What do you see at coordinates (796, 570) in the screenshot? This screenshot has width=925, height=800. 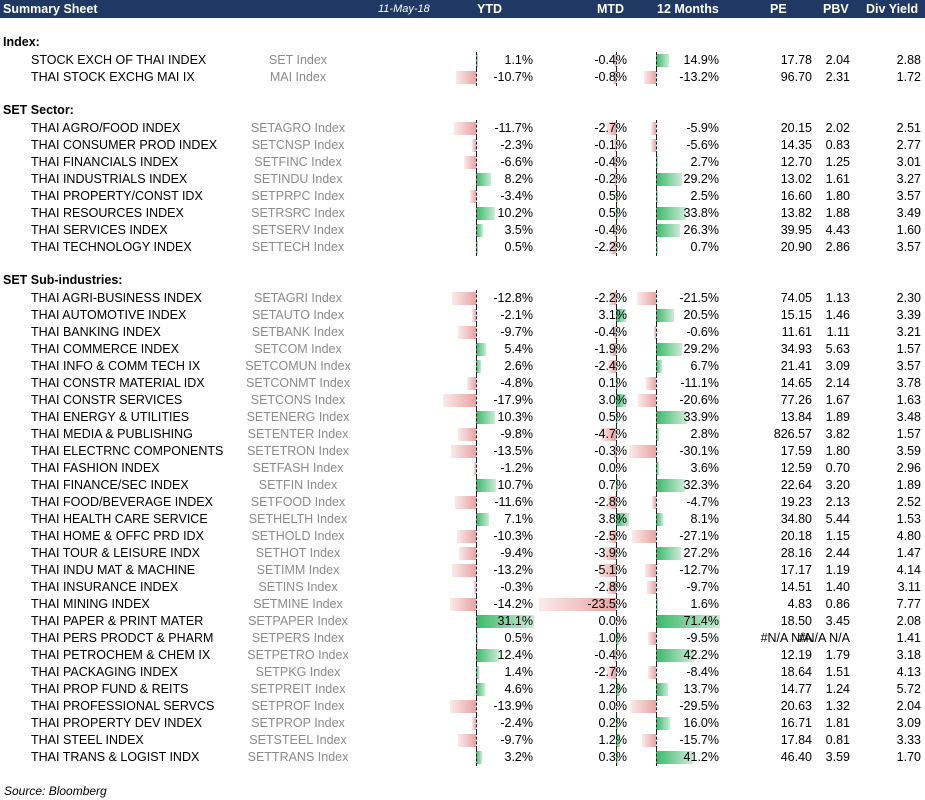 I see `pe-value: 17.17` at bounding box center [796, 570].